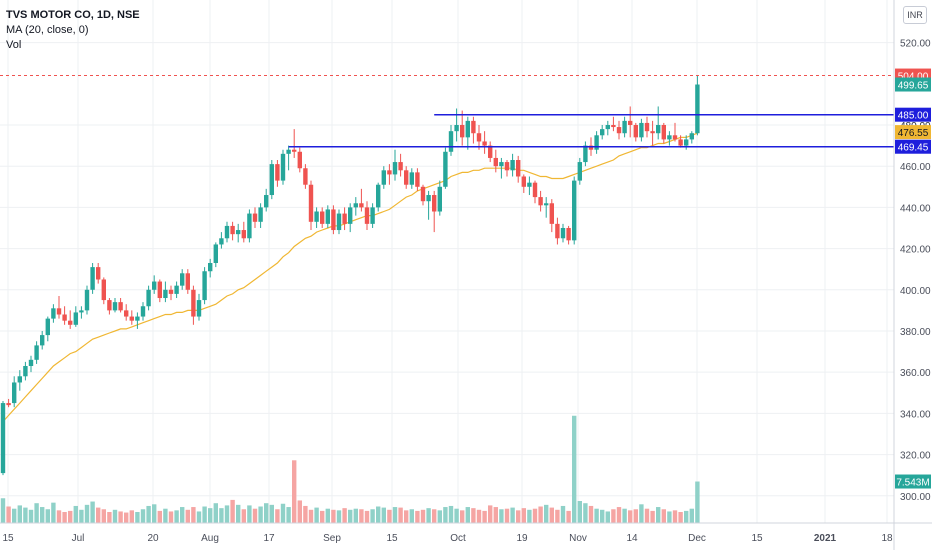  Describe the element at coordinates (915, 456) in the screenshot. I see `y-tick-label: 320.00` at that location.